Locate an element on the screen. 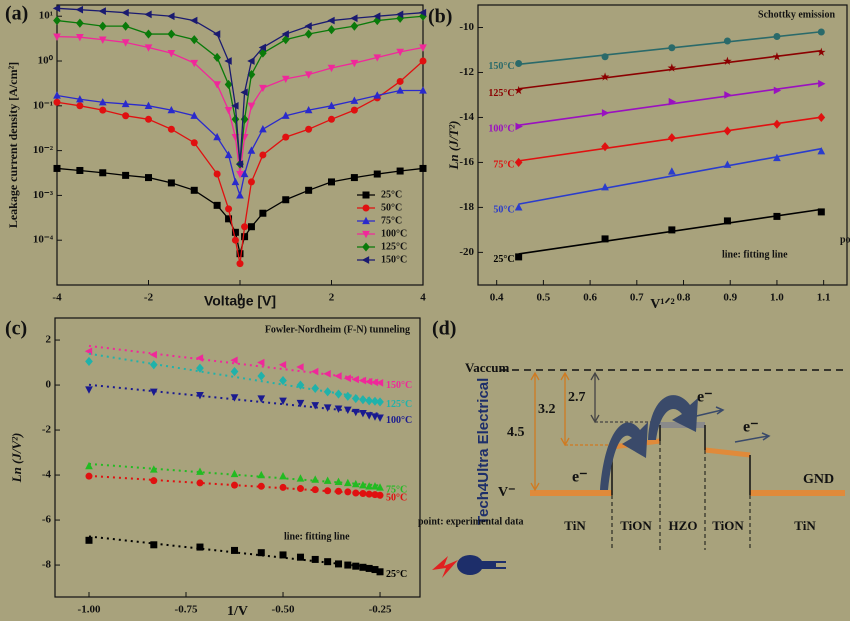 The image size is (850, 621). terminal-label: V⁻ is located at coordinates (507, 492).